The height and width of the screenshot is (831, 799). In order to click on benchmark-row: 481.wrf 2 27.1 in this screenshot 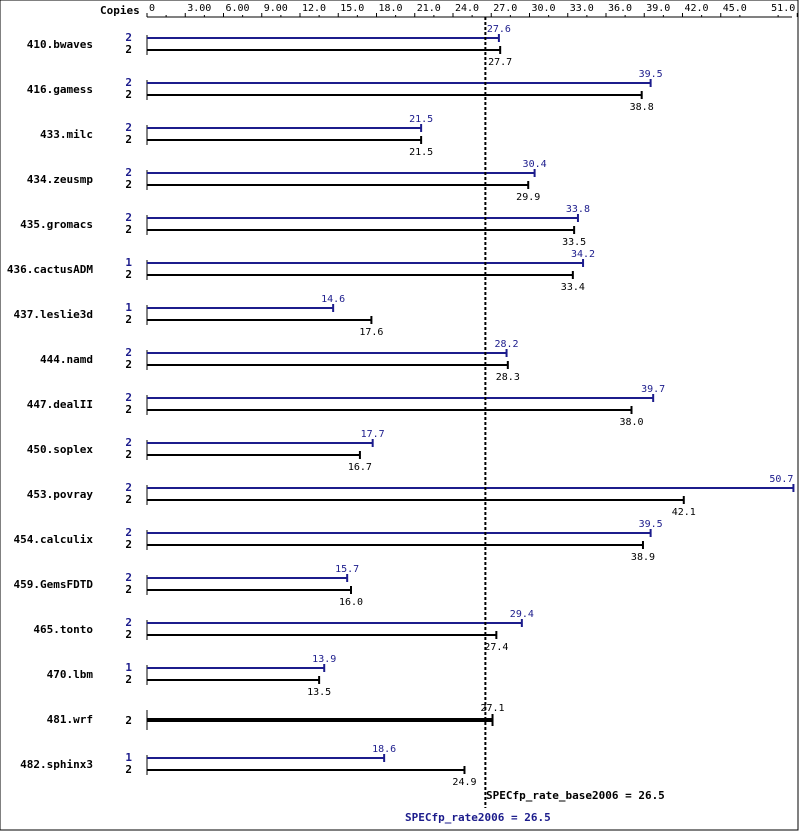, I will do `click(276, 716)`.